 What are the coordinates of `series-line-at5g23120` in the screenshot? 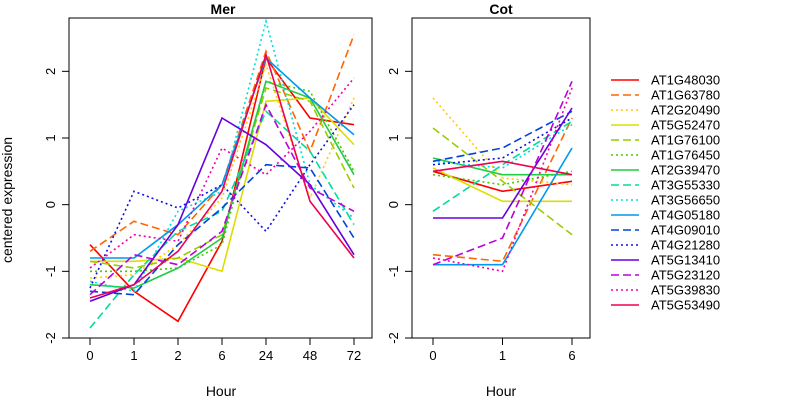 It's located at (502, 173).